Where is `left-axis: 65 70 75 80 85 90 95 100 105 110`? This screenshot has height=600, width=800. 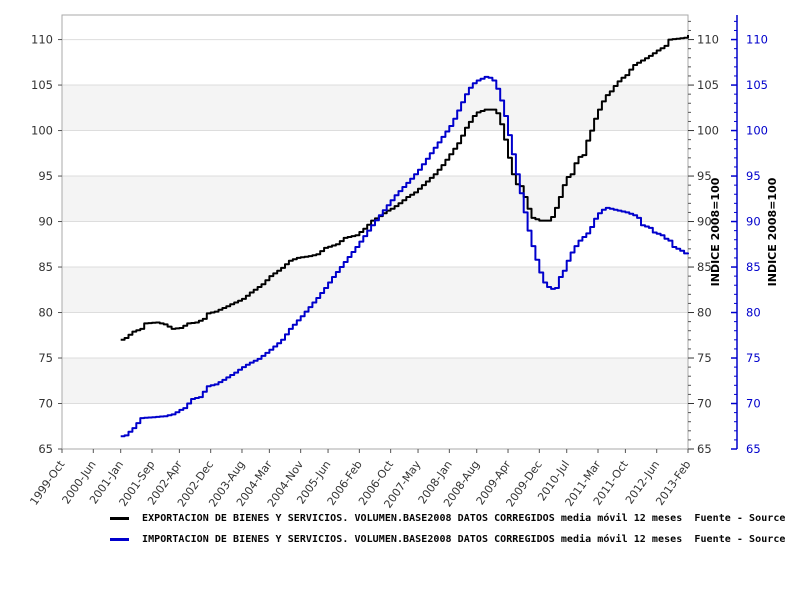 left-axis: 65 70 75 80 85 90 95 100 105 110 is located at coordinates (46, 244).